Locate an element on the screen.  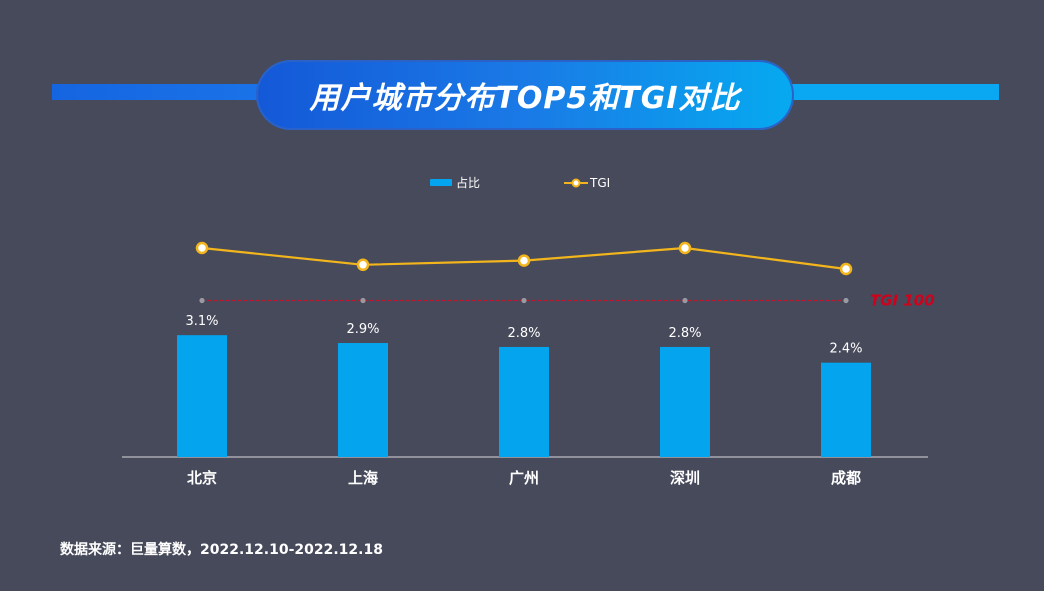
title-banner: 用户城市分布TOP5和TGI对比 is located at coordinates (525, 95).